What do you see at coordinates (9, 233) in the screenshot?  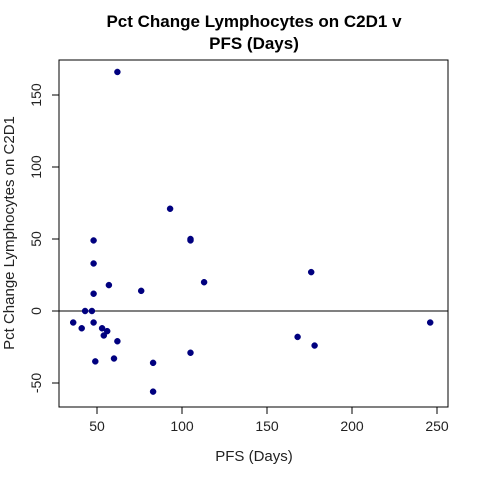 I see `y-axis-label: Pct Change Lymphocytes on C2D1` at bounding box center [9, 233].